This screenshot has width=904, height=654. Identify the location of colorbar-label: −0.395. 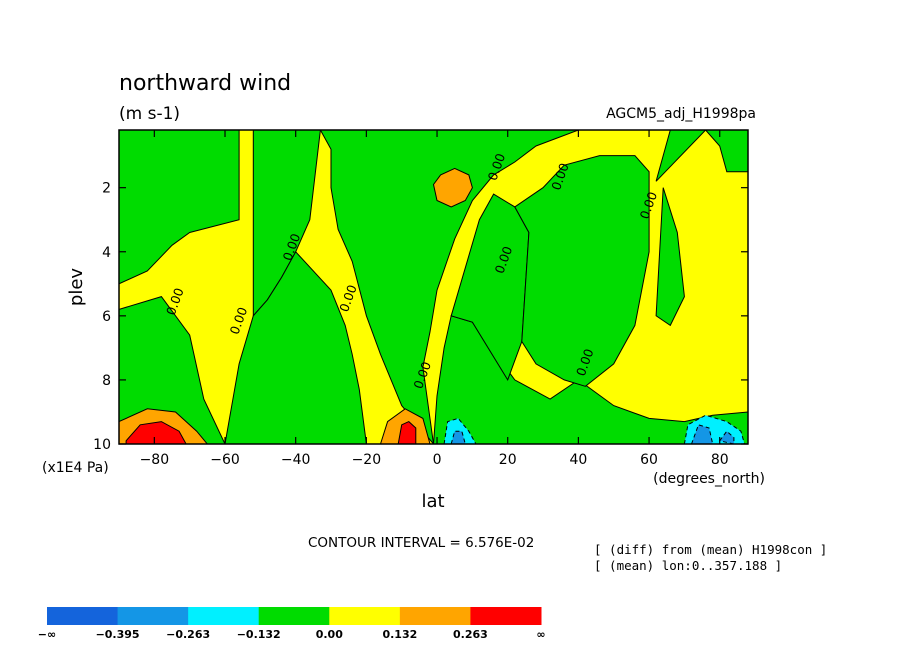
(118, 634).